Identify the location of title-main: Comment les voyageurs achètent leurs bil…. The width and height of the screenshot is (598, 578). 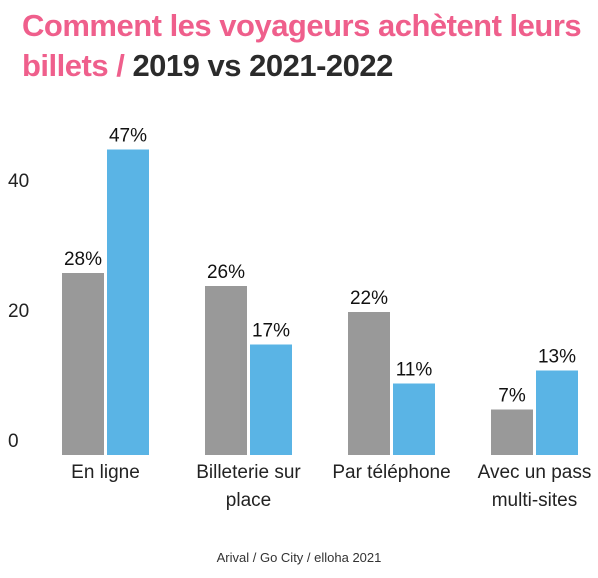
(302, 45).